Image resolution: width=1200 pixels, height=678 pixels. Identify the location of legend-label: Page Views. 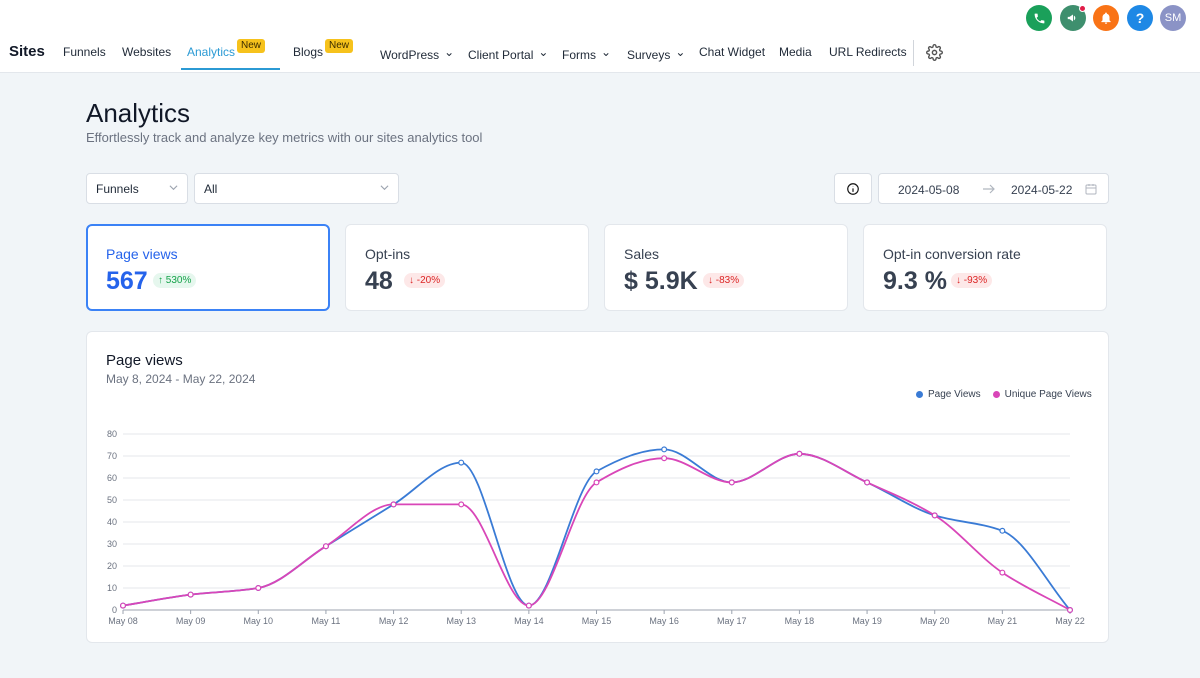
(954, 394).